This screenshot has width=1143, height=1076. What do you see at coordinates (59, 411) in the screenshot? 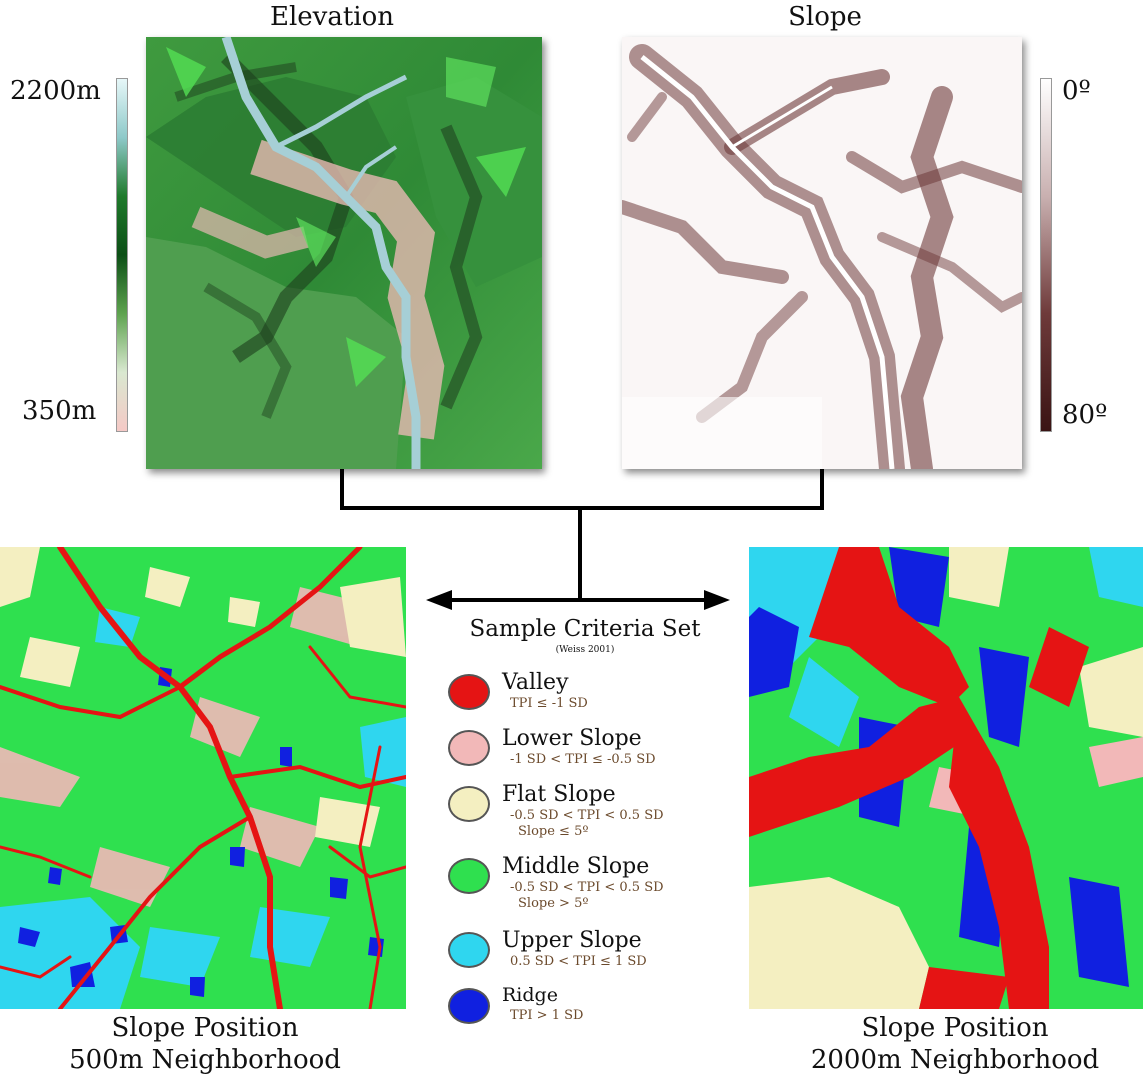
I see `elevation-min-label: 350m` at bounding box center [59, 411].